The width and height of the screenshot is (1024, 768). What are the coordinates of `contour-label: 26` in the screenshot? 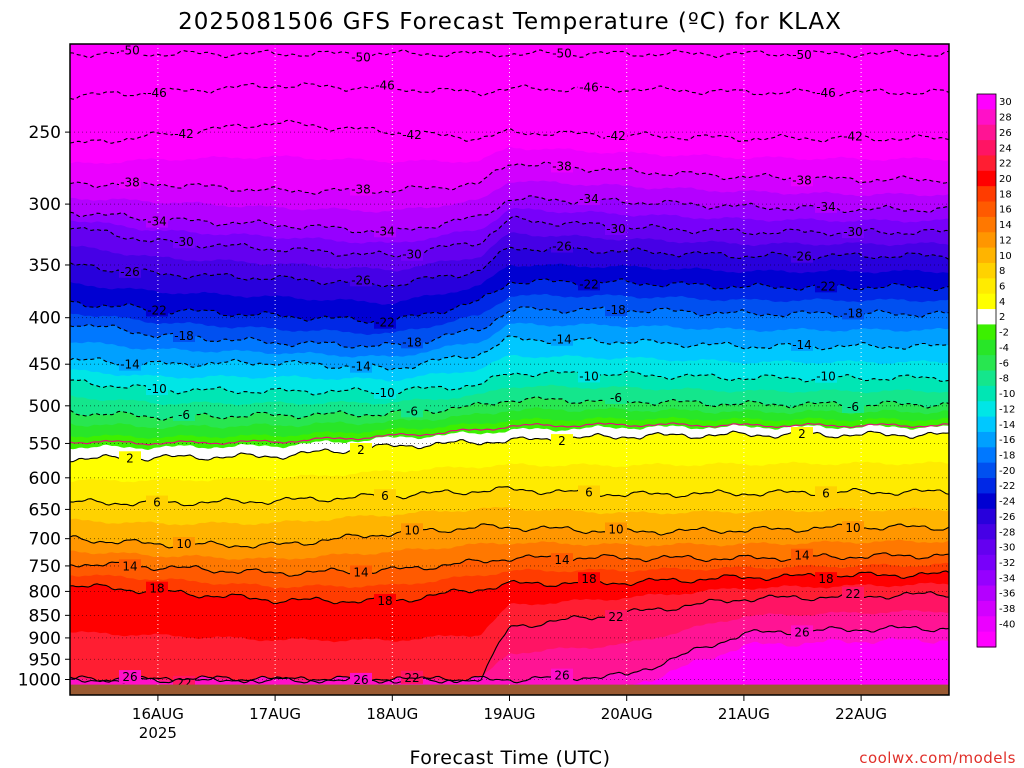 It's located at (562, 675).